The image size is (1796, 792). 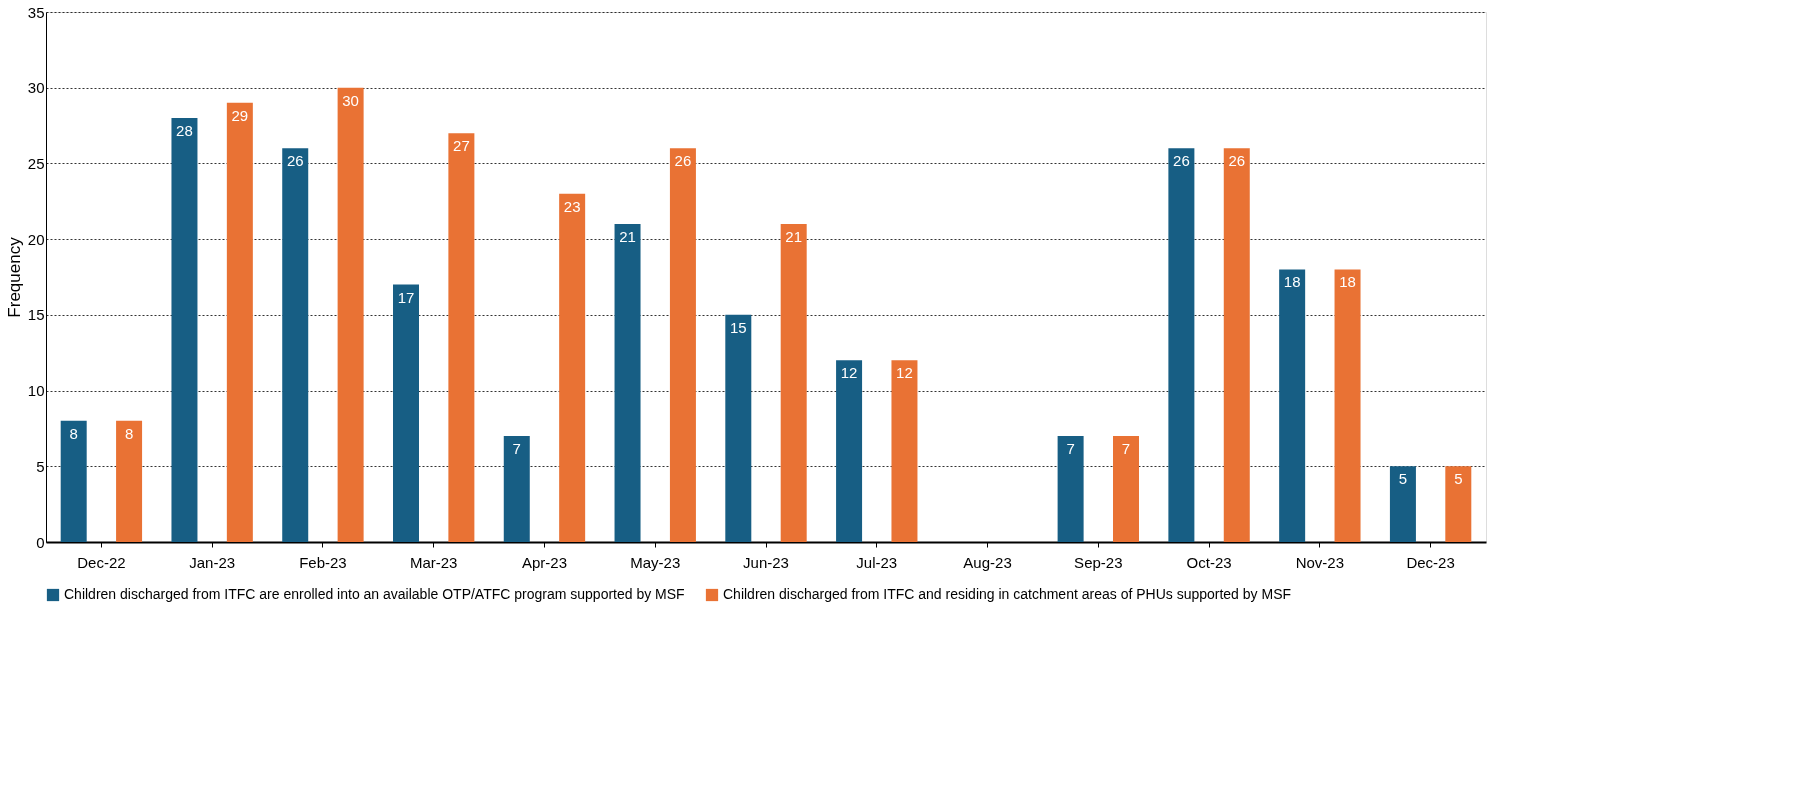 I want to click on y-tick-label: 25, so click(x=36, y=163).